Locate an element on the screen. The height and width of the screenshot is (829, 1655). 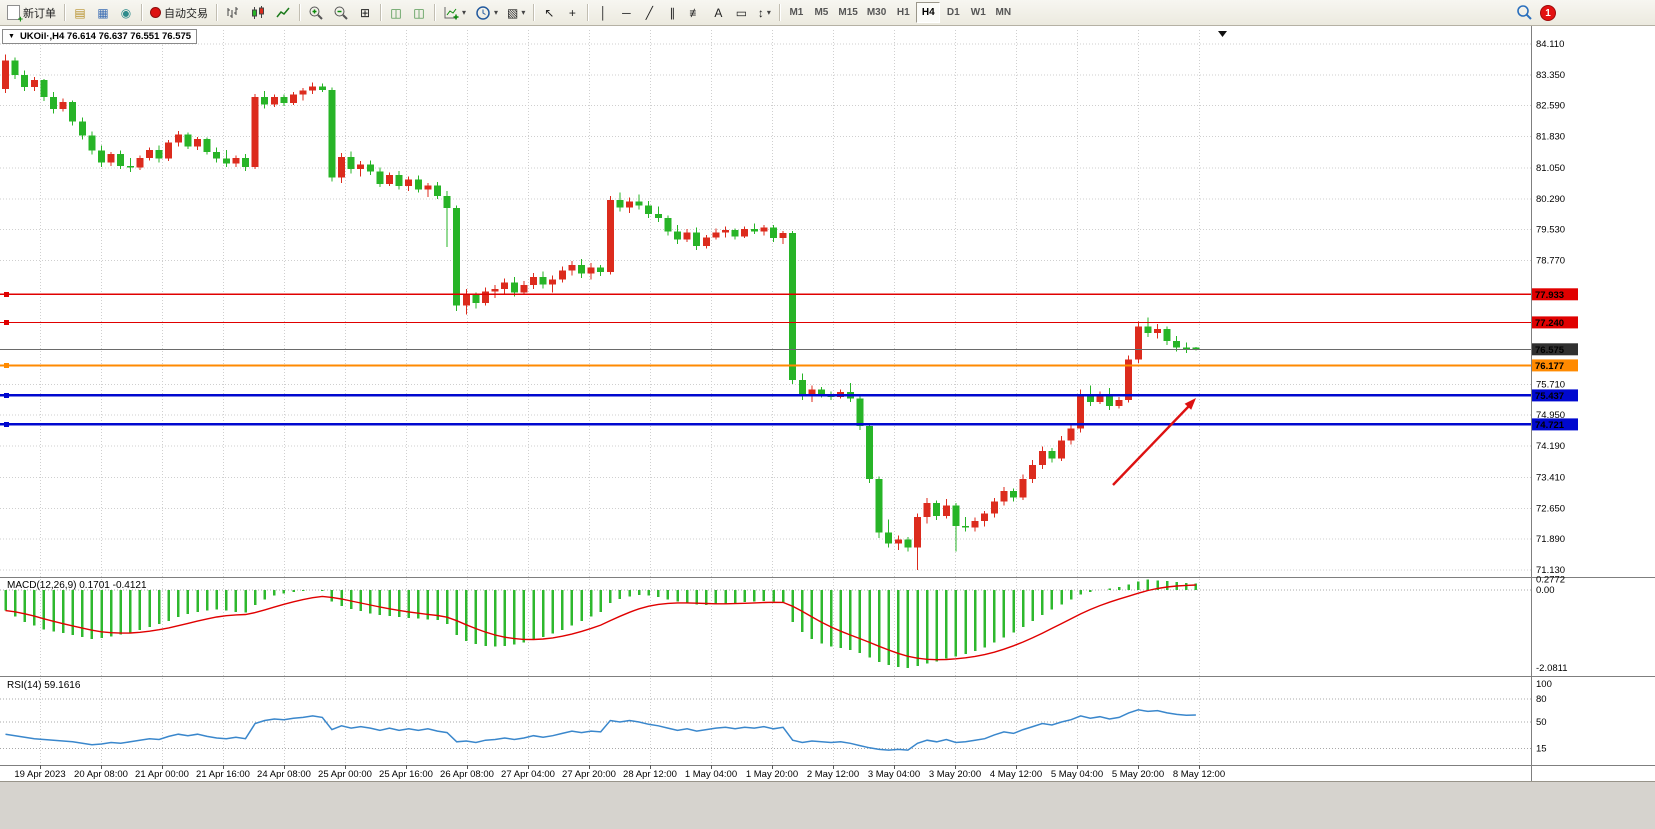
market-watch-button: ▤ is located at coordinates (80, 12).